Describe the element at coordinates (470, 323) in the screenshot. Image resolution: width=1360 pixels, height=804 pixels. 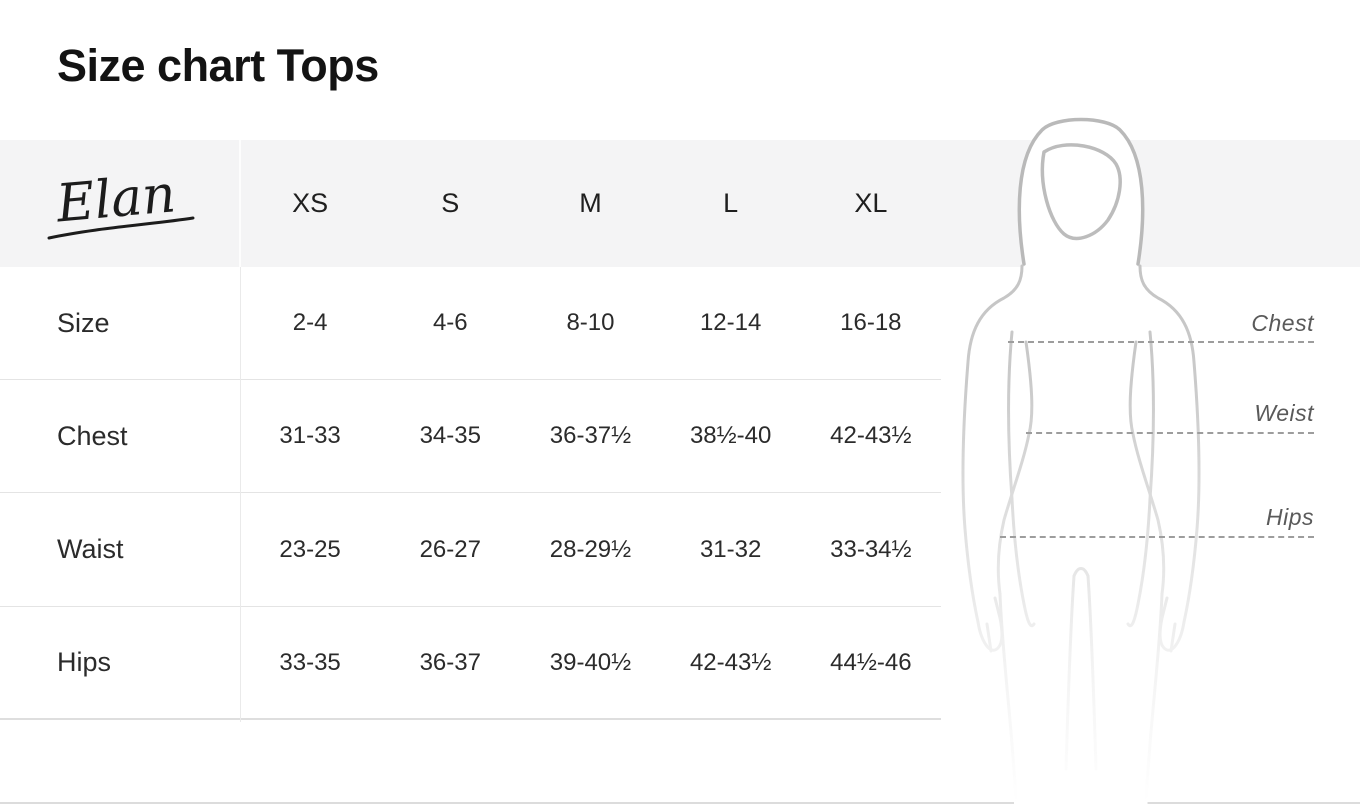
I see `table-row-size: Size 2-4 4-6 8-10 12-14 16-18` at that location.